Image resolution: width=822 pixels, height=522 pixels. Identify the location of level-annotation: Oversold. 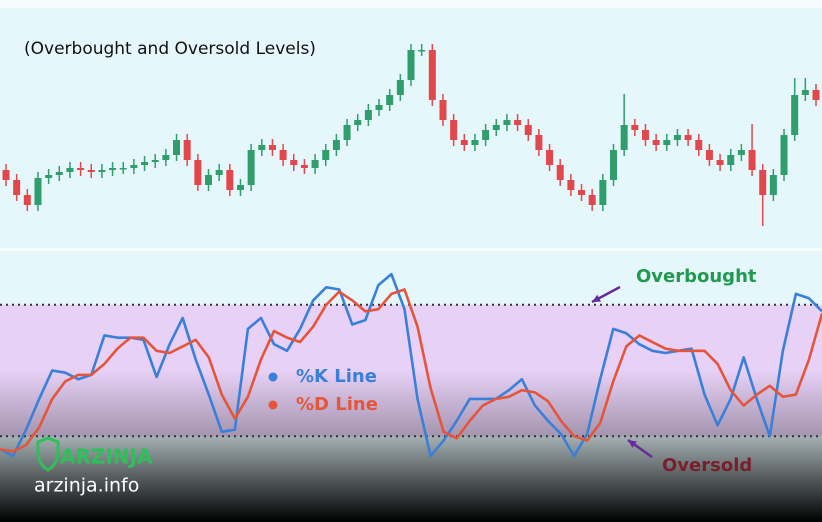
(707, 465).